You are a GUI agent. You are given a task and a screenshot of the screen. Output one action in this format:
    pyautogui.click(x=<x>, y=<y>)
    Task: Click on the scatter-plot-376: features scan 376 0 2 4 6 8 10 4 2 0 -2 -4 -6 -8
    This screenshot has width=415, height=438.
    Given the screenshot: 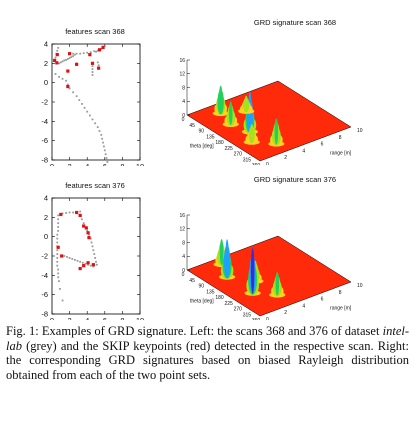 What is the action you would take?
    pyautogui.click(x=92, y=250)
    